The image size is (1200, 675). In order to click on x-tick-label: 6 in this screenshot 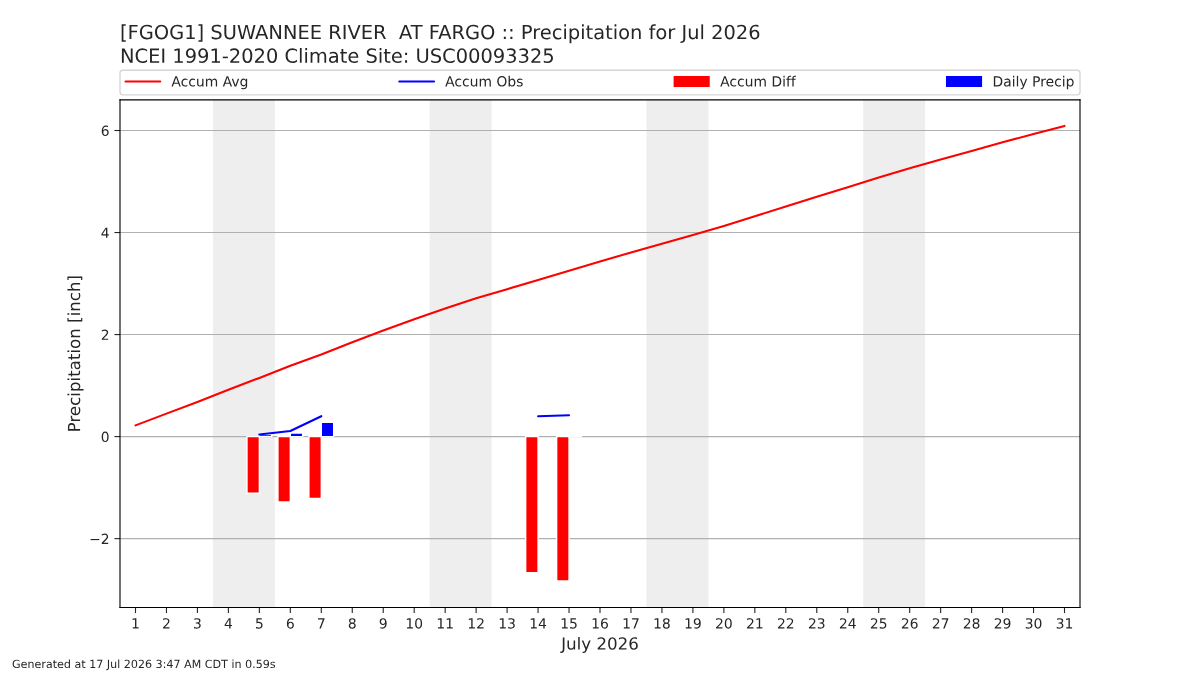, I will do `click(290, 623)`.